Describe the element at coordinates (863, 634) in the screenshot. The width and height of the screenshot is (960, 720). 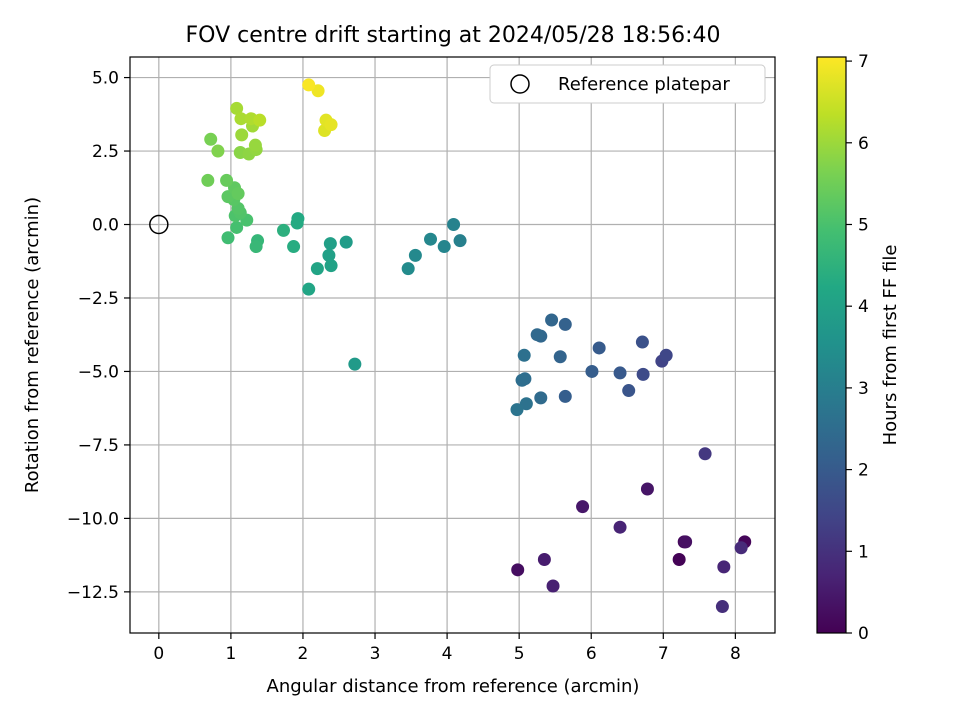
I see `colorbar-tick-label: 0` at that location.